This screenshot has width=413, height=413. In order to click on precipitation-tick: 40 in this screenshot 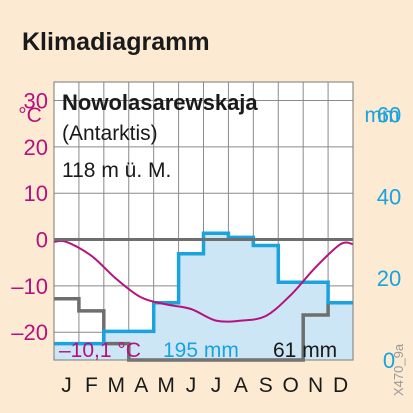, I will do `click(389, 196)`.